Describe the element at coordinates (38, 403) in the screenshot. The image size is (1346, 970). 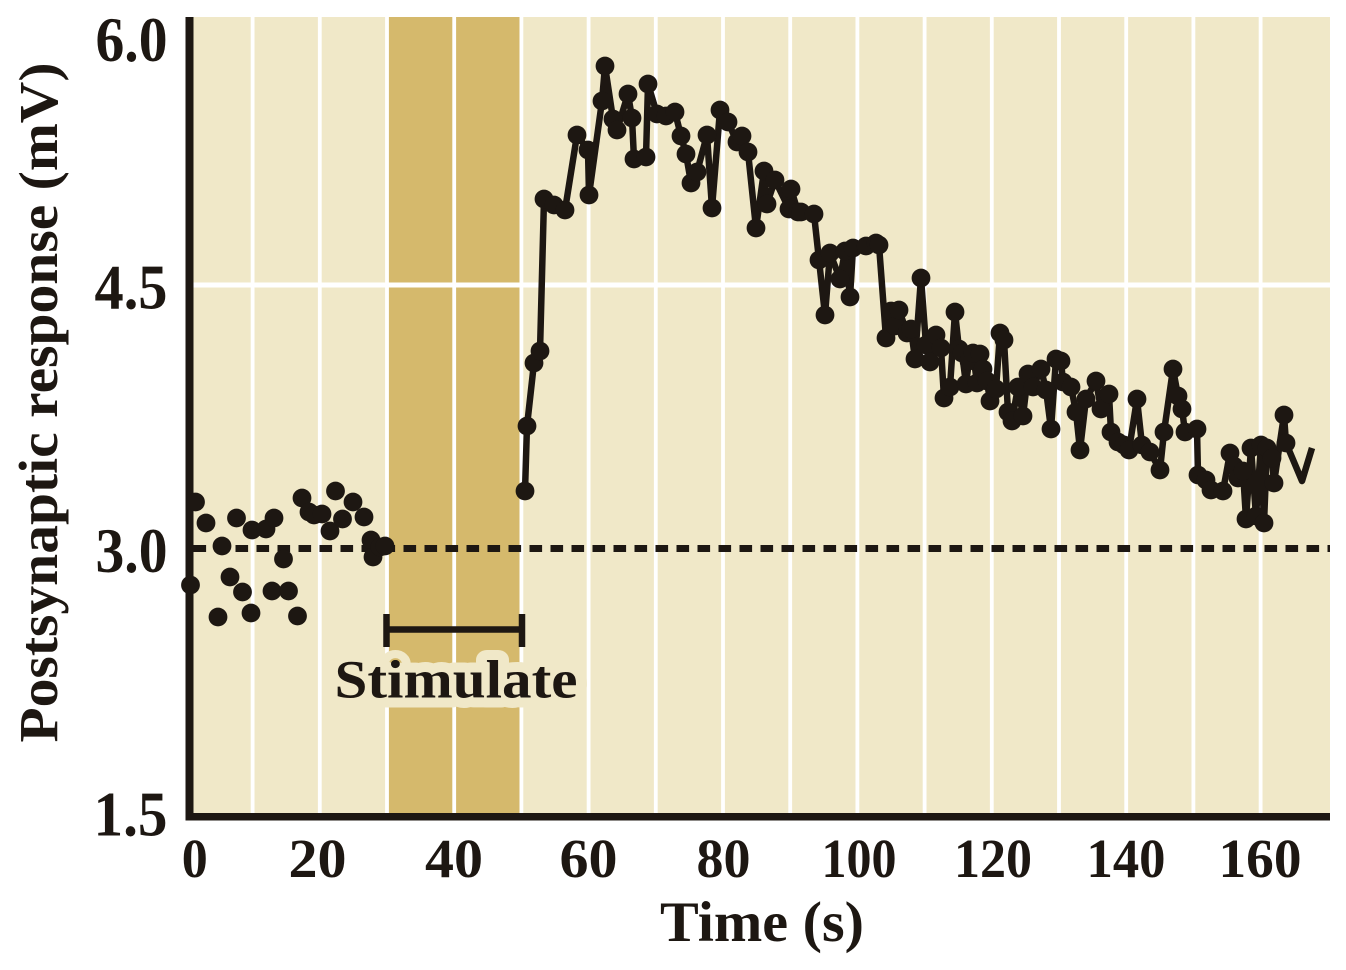
I see `svg-text: Postsynaptic response (mV)` at that location.